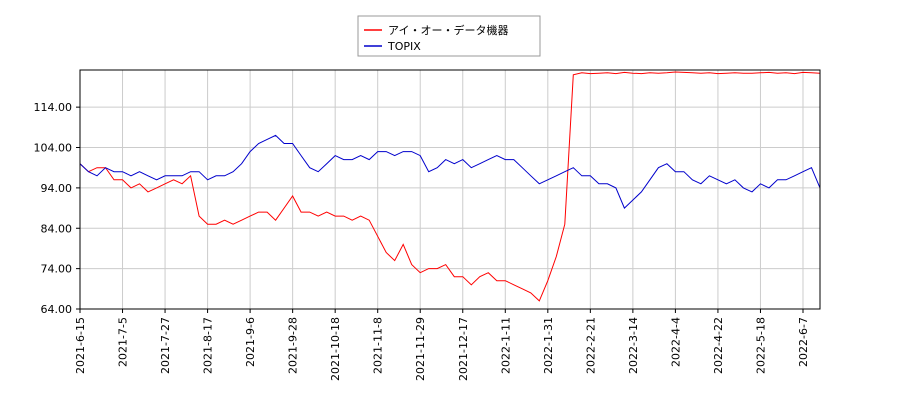 The image size is (900, 400). Describe the element at coordinates (53, 107) in the screenshot. I see `y-tick-label: 114.00` at that location.